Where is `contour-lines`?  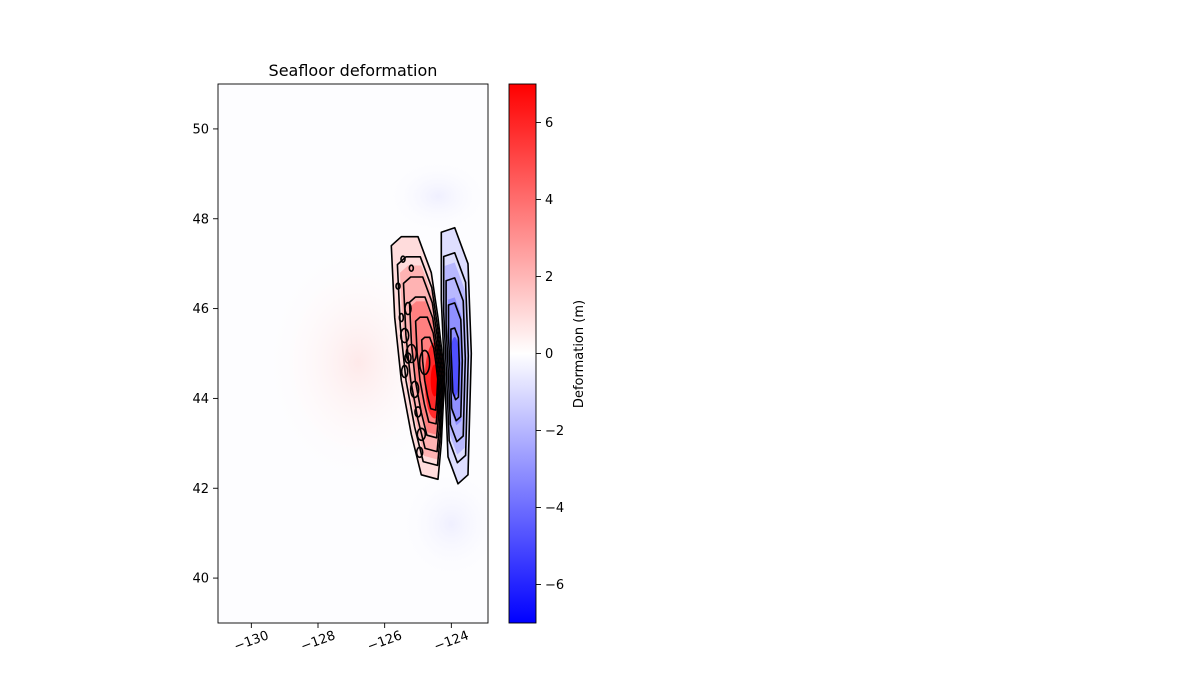 contour-lines is located at coordinates (431, 355).